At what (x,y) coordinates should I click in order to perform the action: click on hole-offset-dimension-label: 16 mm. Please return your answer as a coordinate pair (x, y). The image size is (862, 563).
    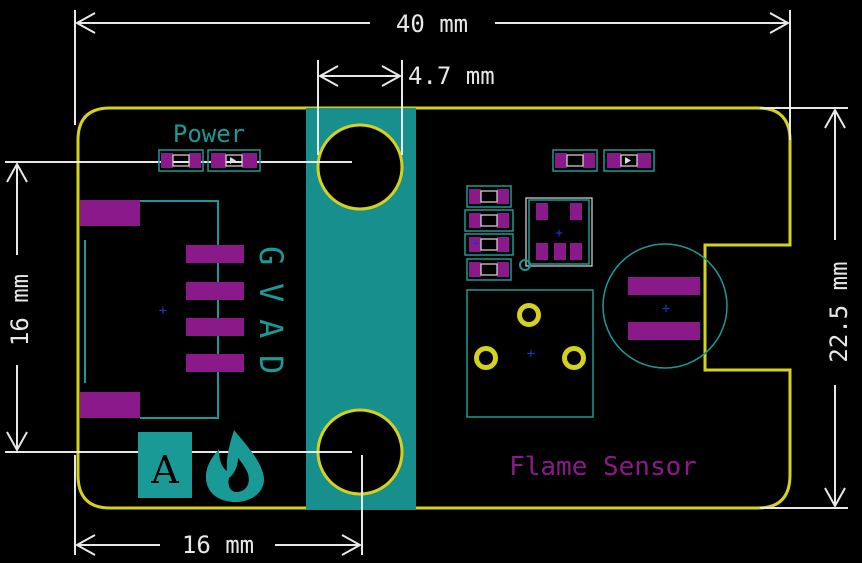
    Looking at the image, I should click on (218, 545).